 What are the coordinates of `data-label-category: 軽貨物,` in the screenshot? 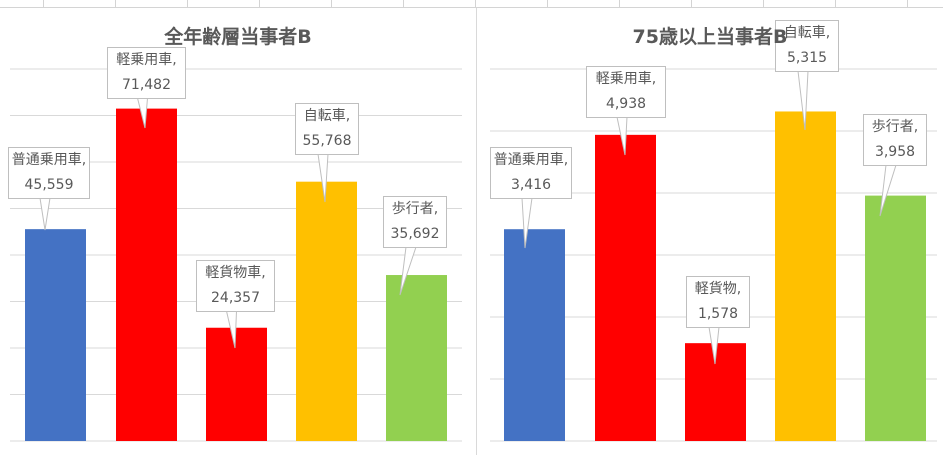 It's located at (718, 289).